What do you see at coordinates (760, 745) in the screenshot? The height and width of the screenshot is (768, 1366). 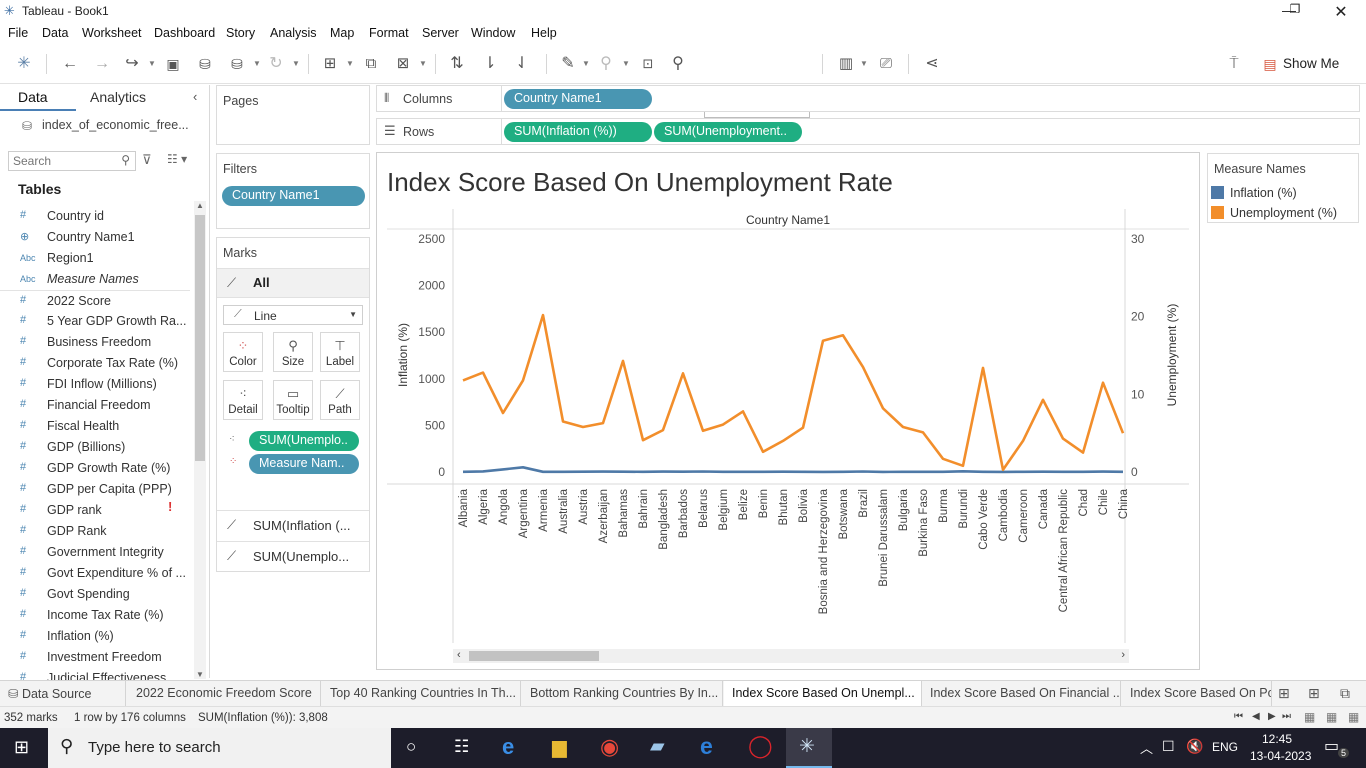 I see `opera-icon: ◯` at bounding box center [760, 745].